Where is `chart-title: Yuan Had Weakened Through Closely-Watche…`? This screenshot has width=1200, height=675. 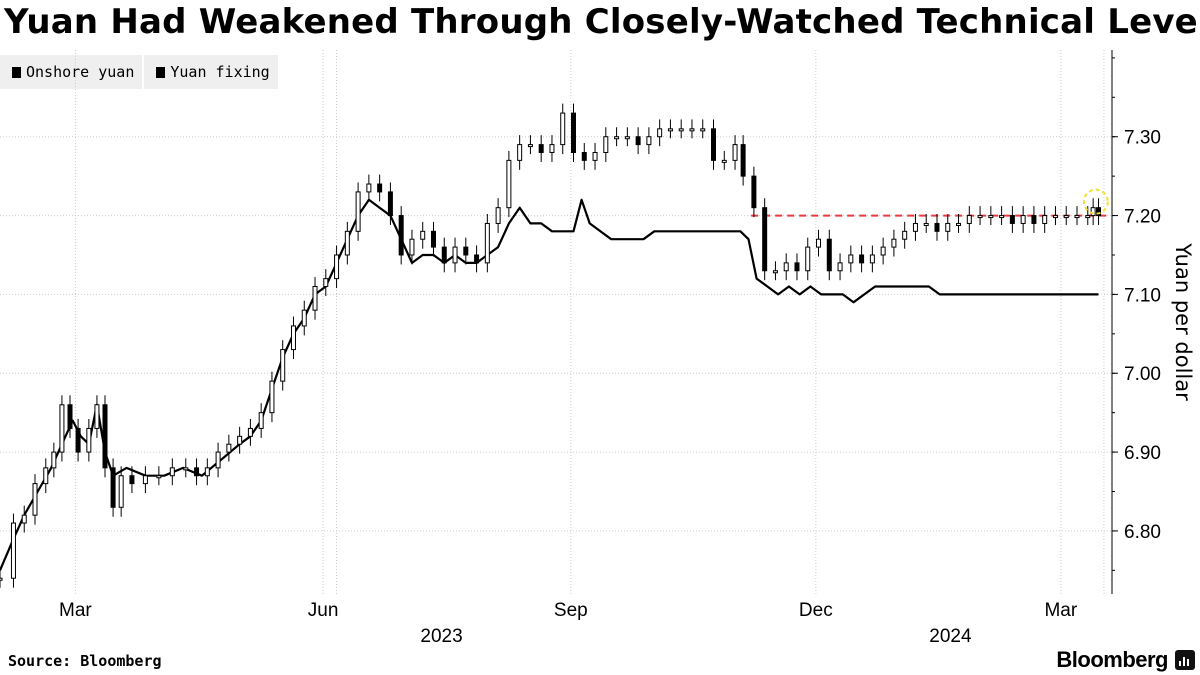
chart-title: Yuan Had Weakened Through Closely-Watche… is located at coordinates (602, 22).